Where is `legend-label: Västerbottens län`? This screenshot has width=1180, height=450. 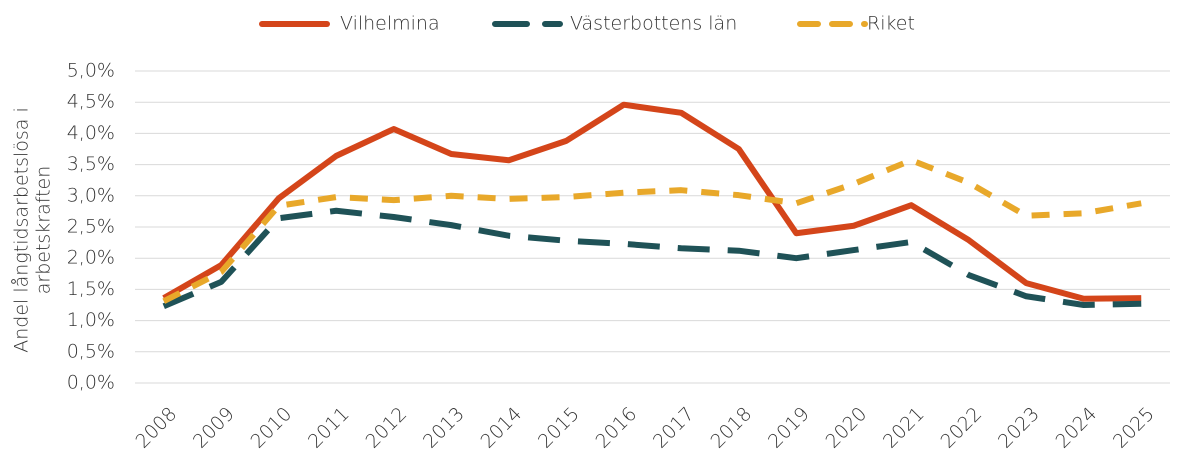 legend-label: Västerbottens län is located at coordinates (653, 24).